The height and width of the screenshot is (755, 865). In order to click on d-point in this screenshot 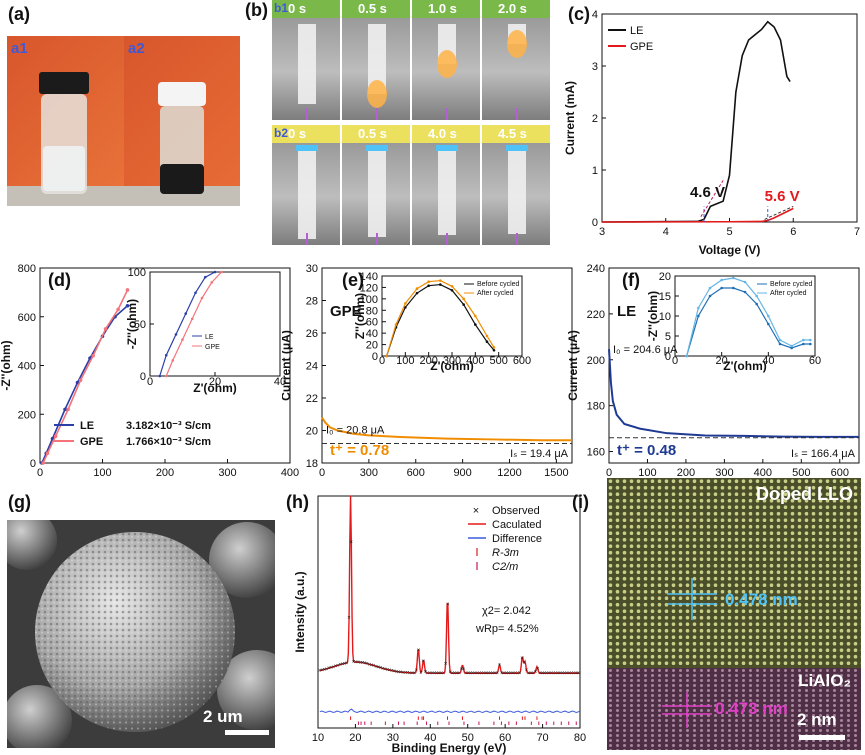, I will do `click(43, 463)`.